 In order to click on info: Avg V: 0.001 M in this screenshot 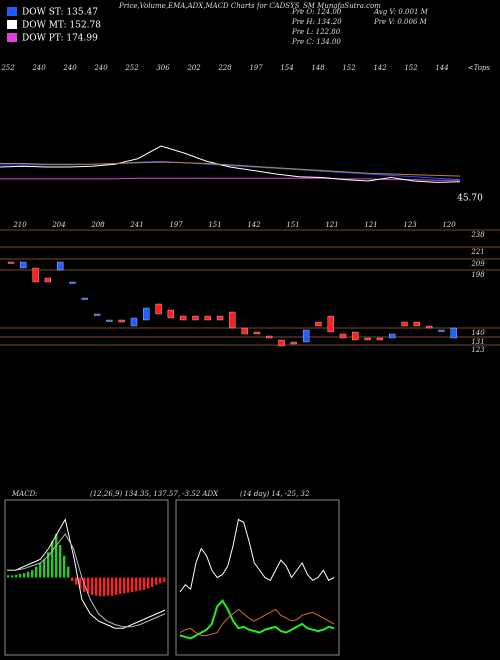, I will do `click(401, 12)`.